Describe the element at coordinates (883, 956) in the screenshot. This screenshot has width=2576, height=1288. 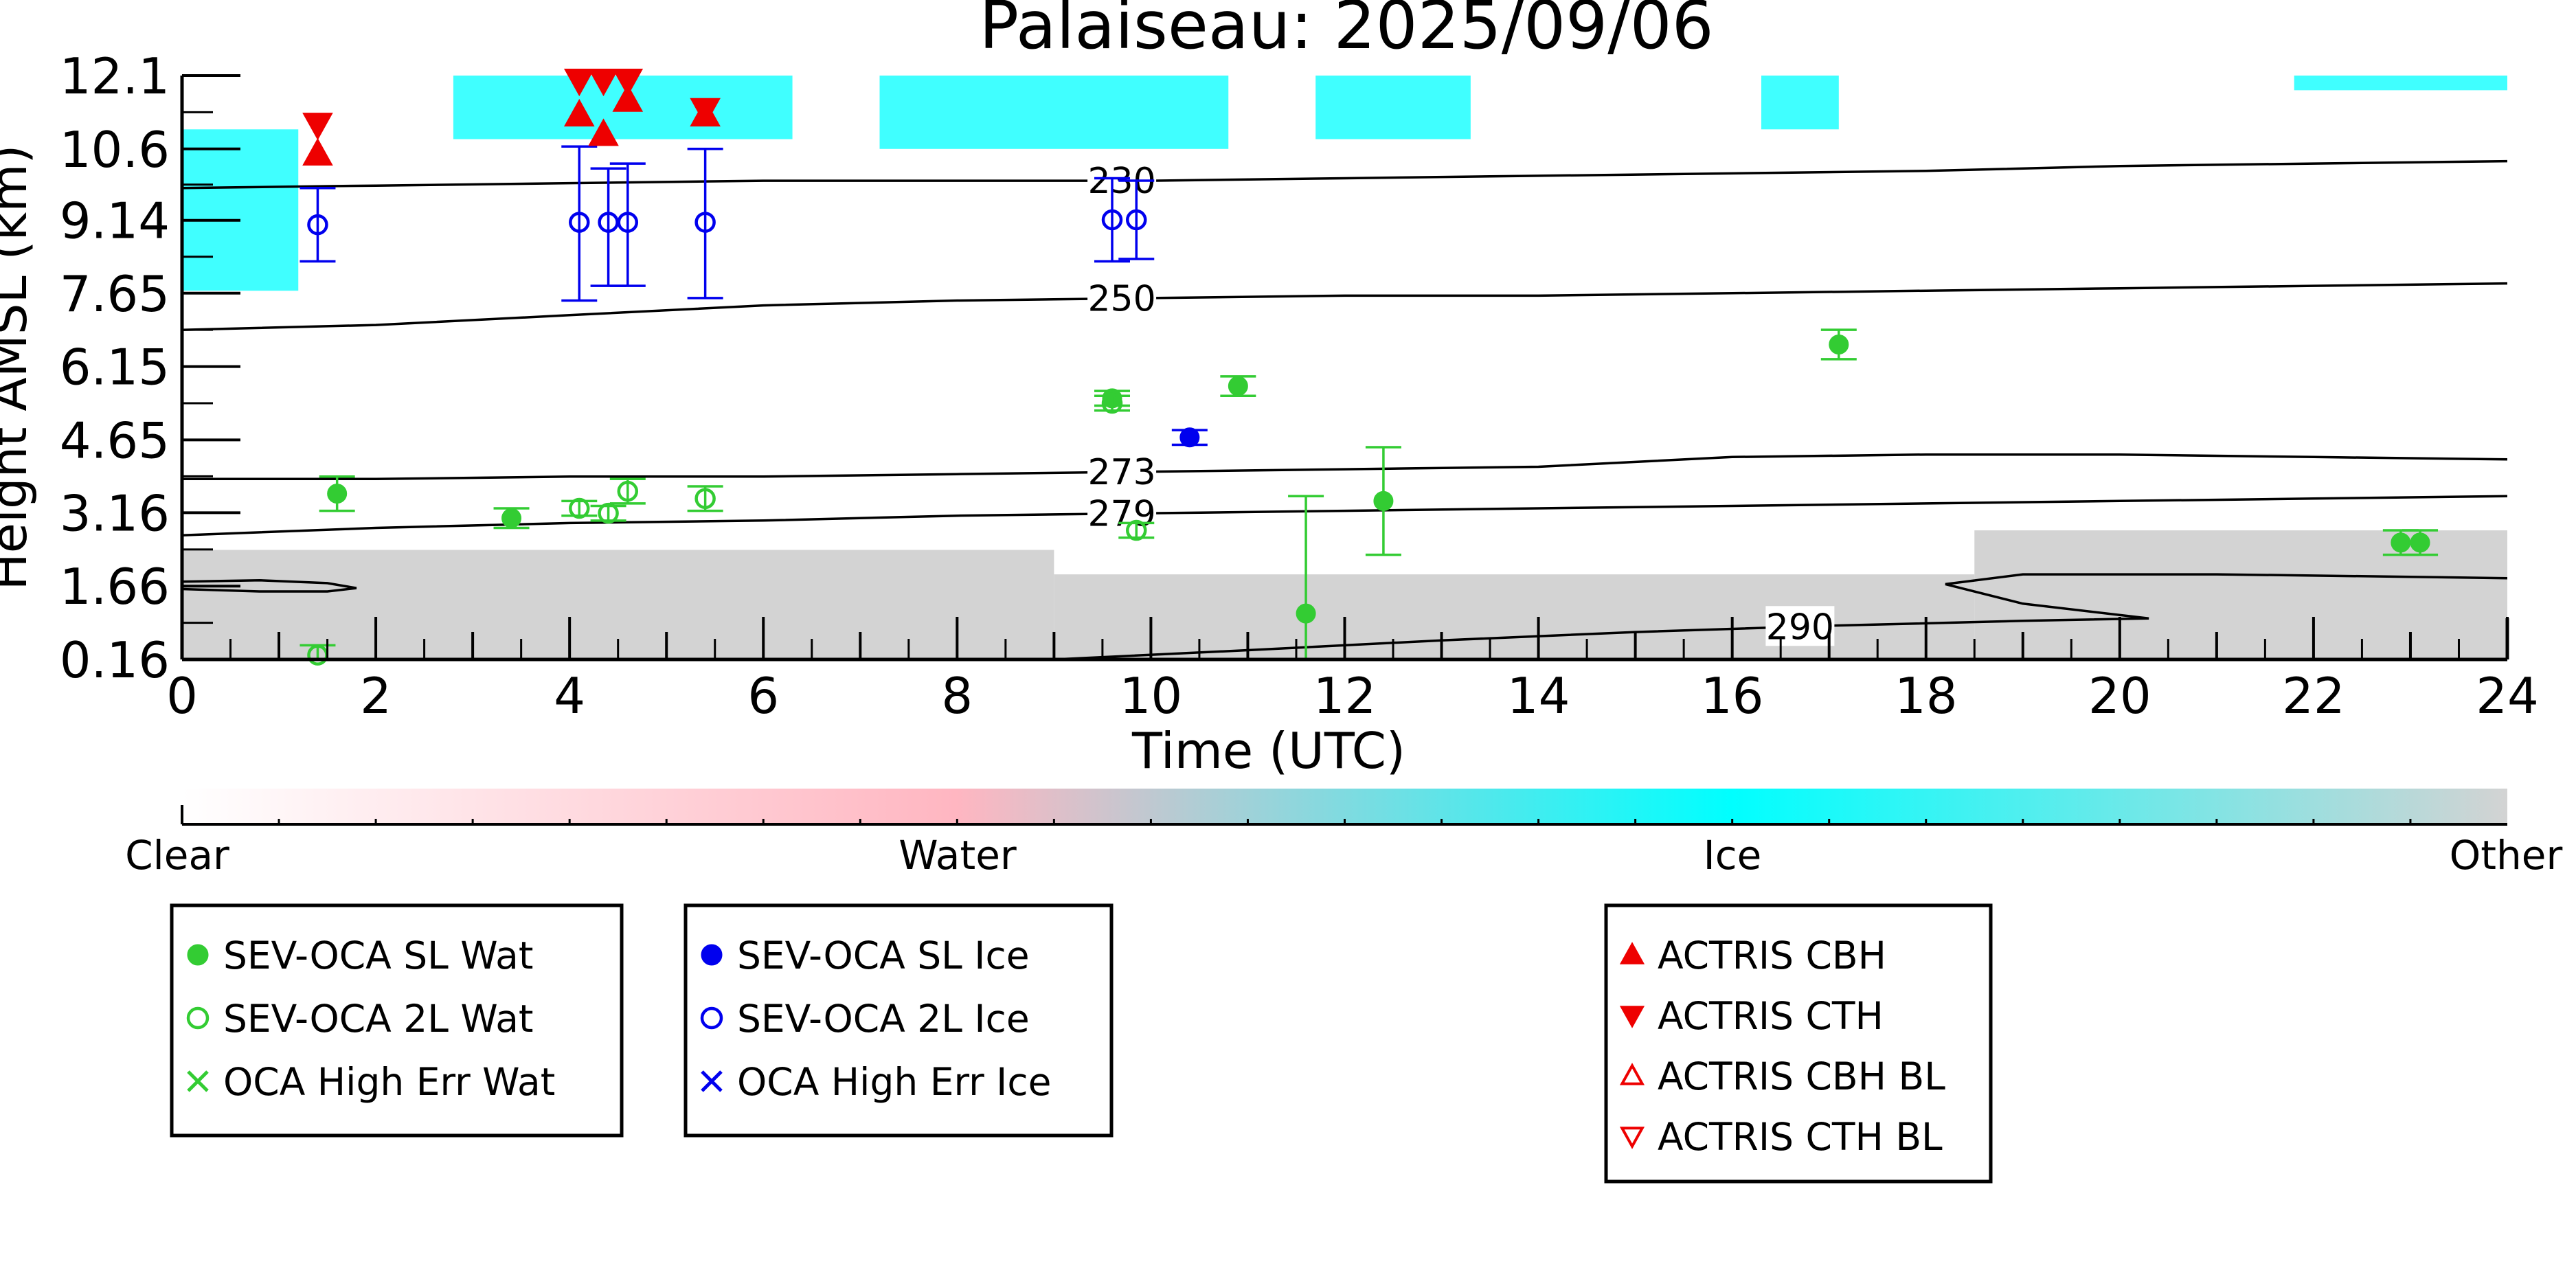
I see `legend-label: SEV-OCA SL Ice` at that location.